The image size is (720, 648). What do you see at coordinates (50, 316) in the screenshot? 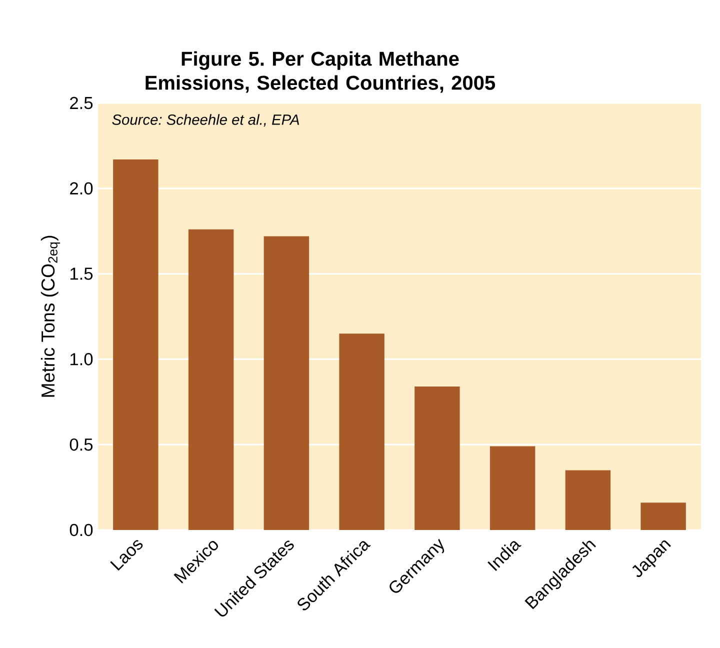
I see `y-axis-title: Metric Tons (CO$_{2eq}$)` at bounding box center [50, 316].